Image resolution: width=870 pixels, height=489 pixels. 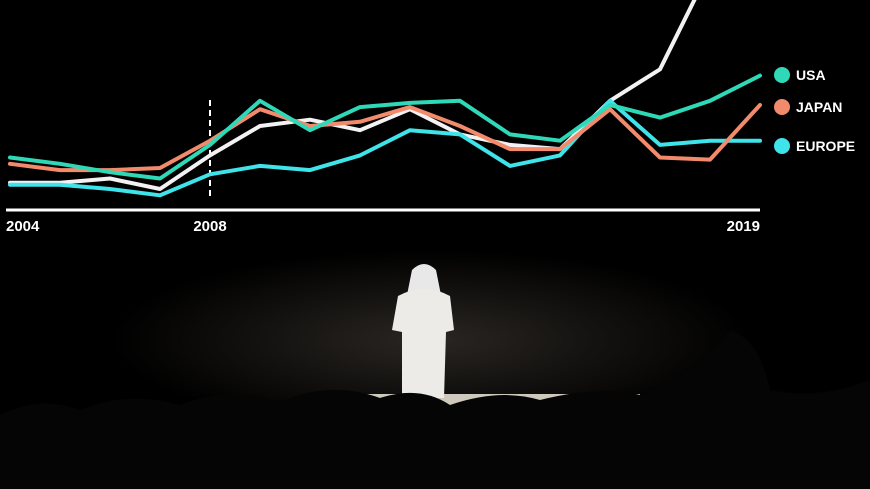 What do you see at coordinates (385, 138) in the screenshot?
I see `series-line` at bounding box center [385, 138].